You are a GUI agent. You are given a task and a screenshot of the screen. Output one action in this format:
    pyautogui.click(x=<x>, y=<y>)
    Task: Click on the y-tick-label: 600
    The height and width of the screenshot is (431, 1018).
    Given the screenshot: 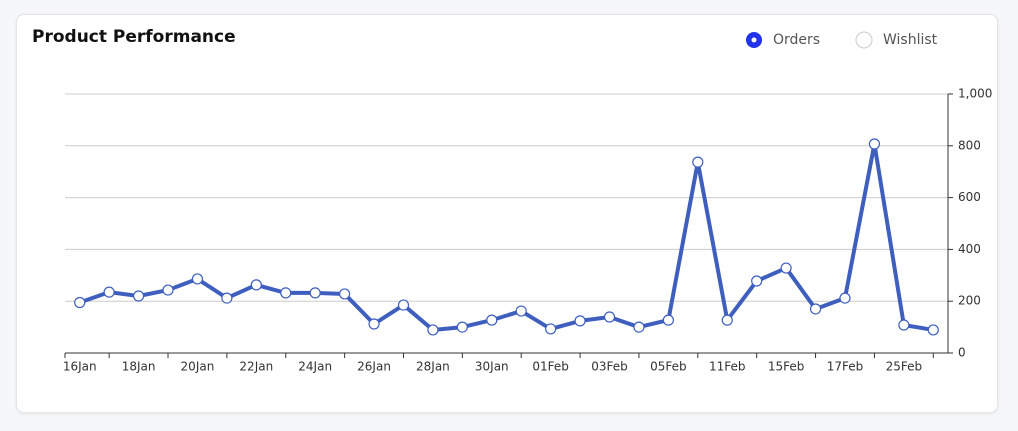 What is the action you would take?
    pyautogui.click(x=969, y=197)
    